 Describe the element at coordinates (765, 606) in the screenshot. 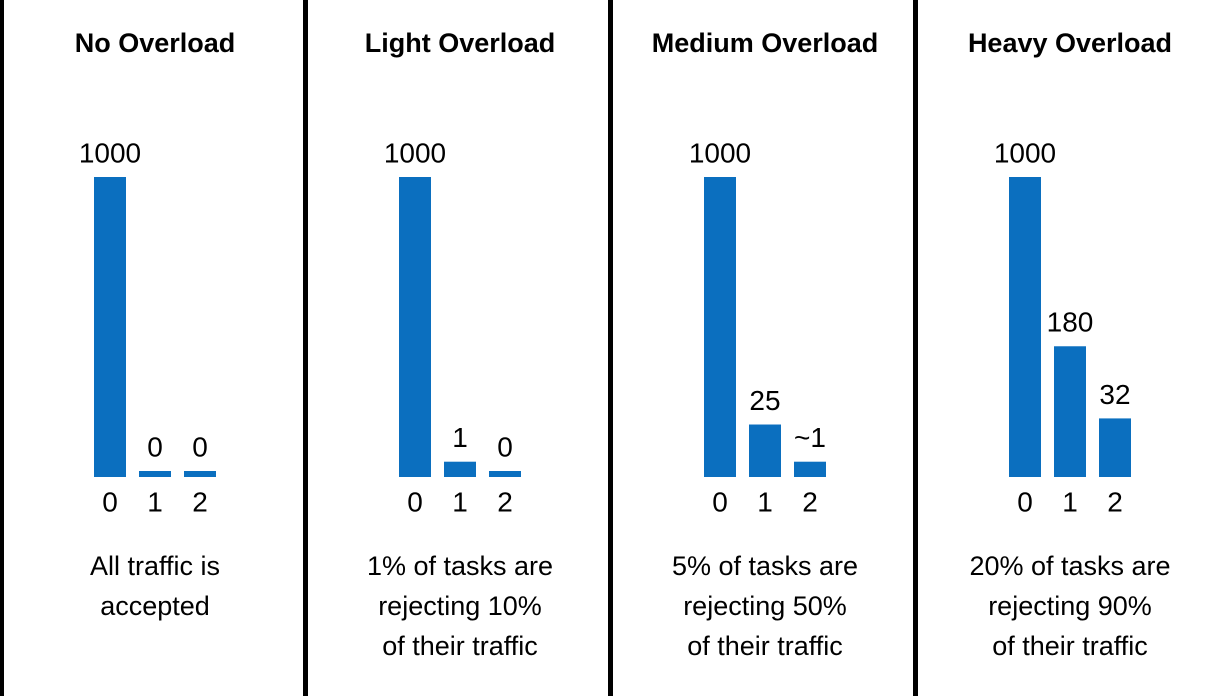

I see `caption-line: rejecting 50%` at that location.